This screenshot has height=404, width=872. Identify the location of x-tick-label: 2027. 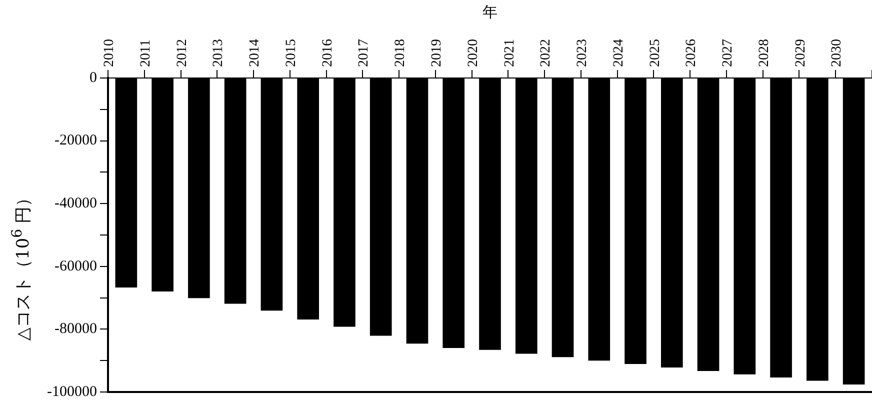
(728, 53).